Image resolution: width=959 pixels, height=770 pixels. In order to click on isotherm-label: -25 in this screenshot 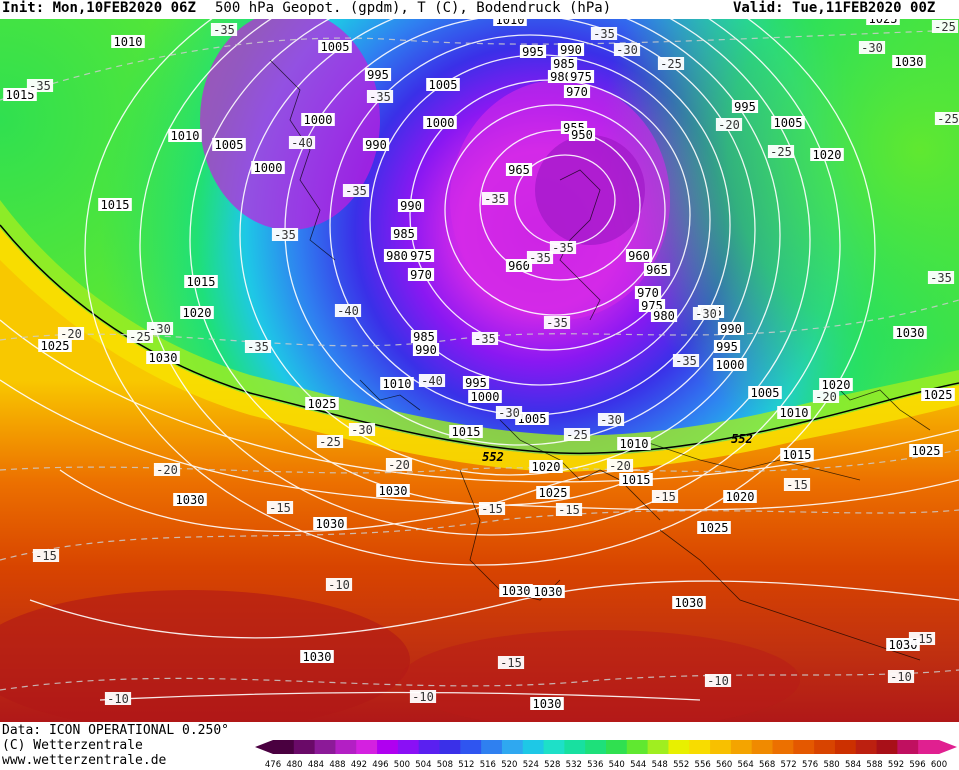, I will do `click(140, 337)`.